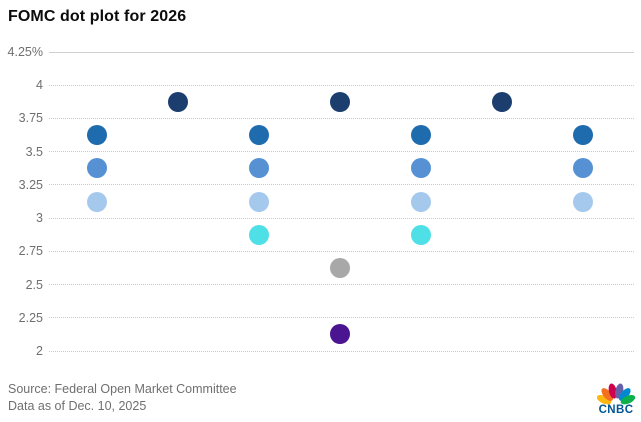 The height and width of the screenshot is (422, 641). I want to click on cnbc-logo: CNBC, so click(616, 399).